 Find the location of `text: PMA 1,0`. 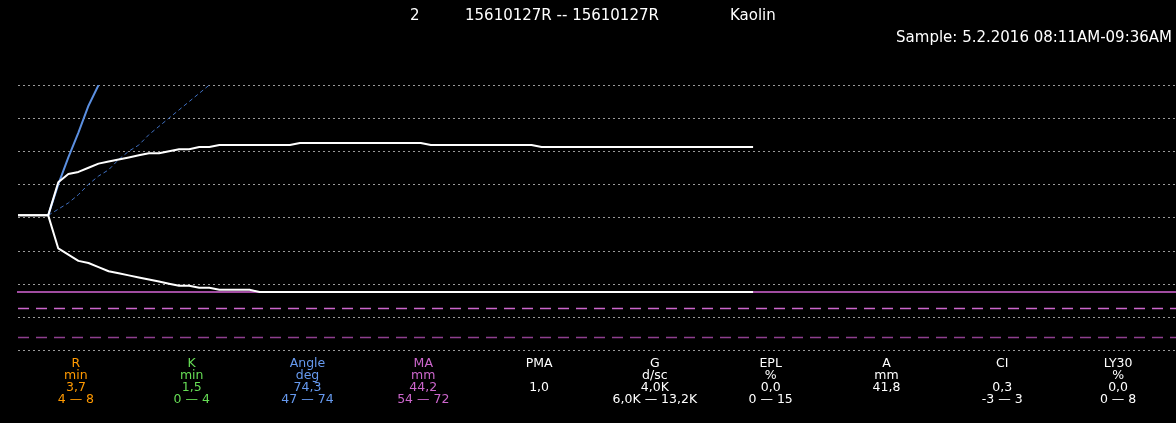

text: PMA 1,0 is located at coordinates (539, 375).